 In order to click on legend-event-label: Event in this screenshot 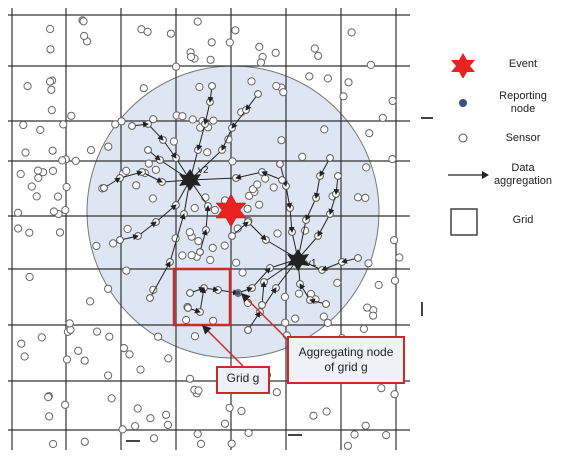, I will do `click(523, 64)`.